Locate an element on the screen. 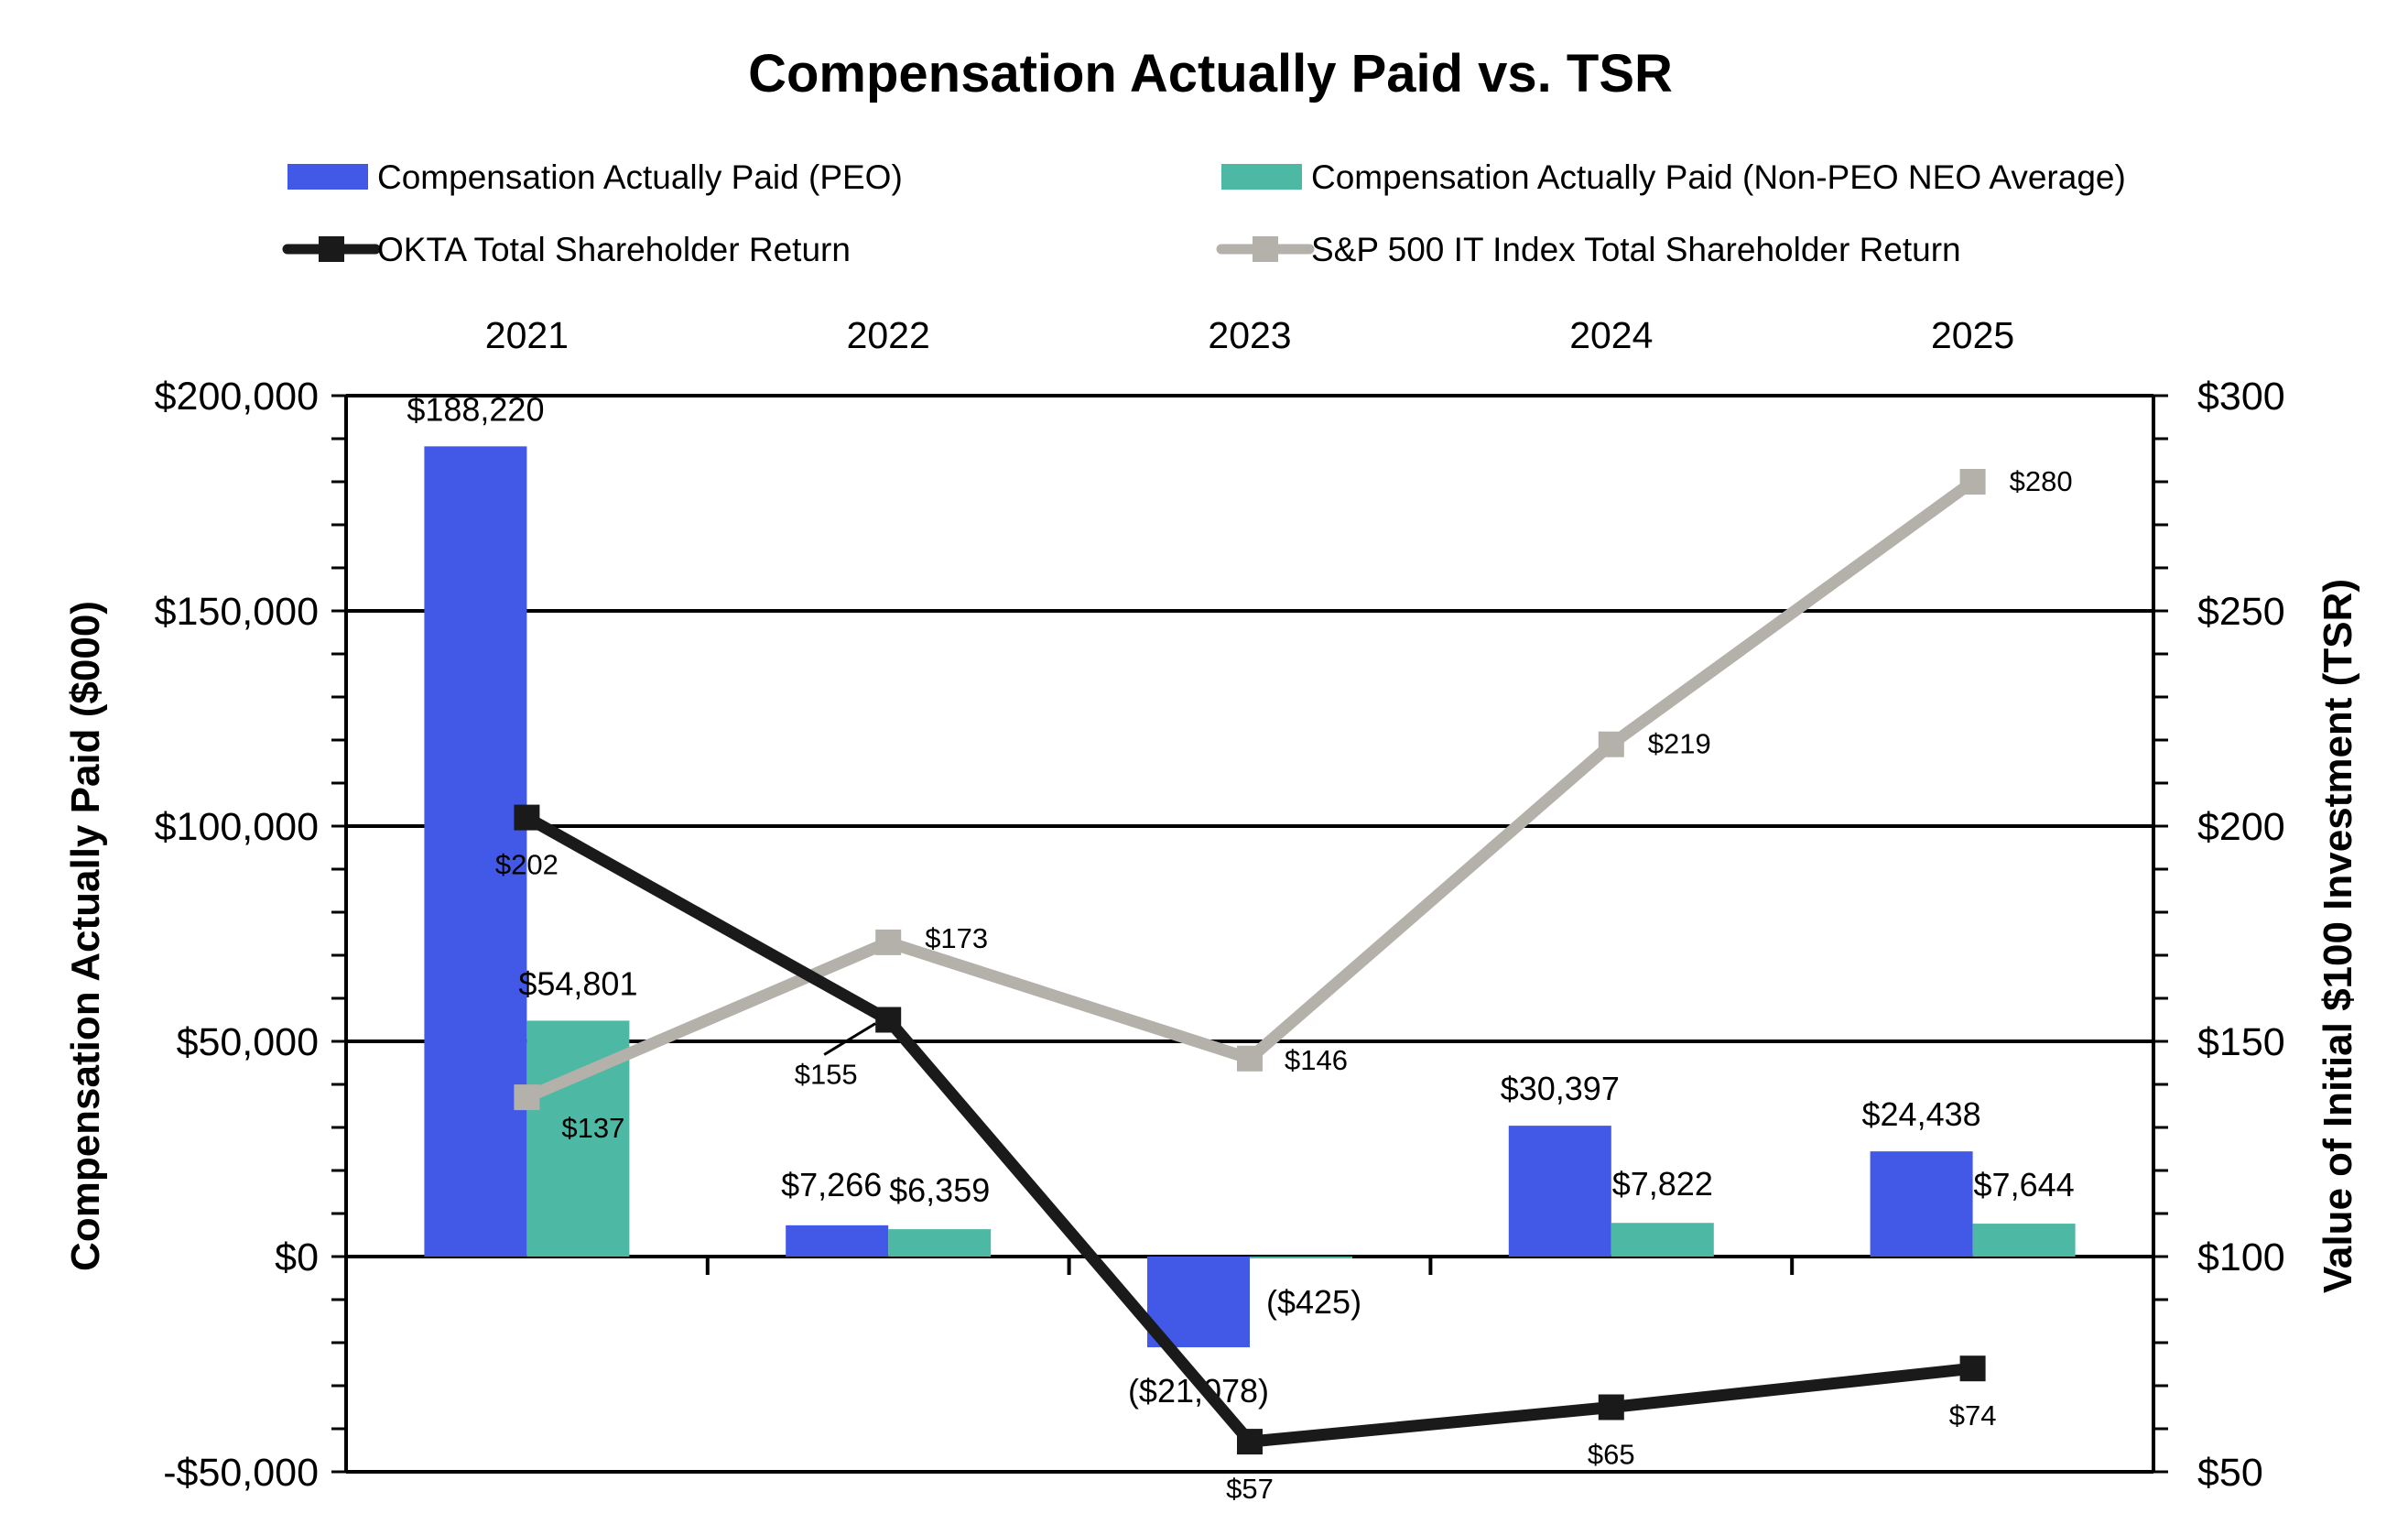 Image resolution: width=2408 pixels, height=1524 pixels. okta-tsr-label-2024: $65 is located at coordinates (1611, 1455).